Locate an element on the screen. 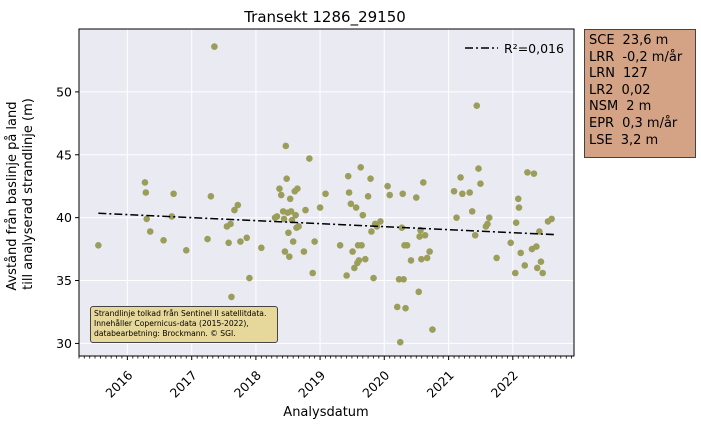  y-axis-label-line-2: till analyserad strandlinje (m) is located at coordinates (28, 194).